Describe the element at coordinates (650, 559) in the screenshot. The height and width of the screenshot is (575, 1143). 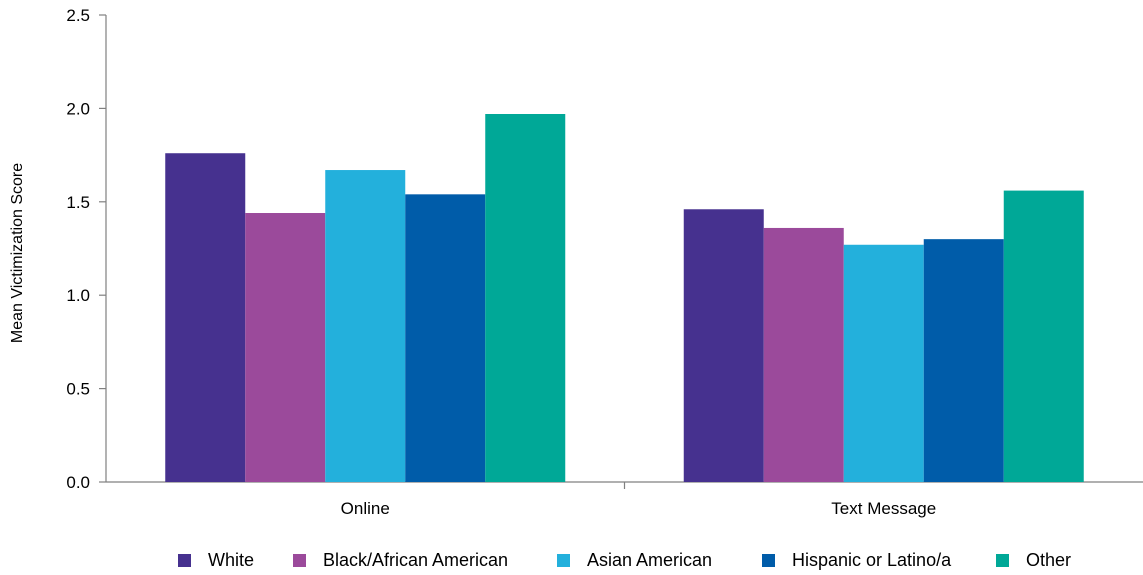
I see `legend-label: Asian American` at that location.